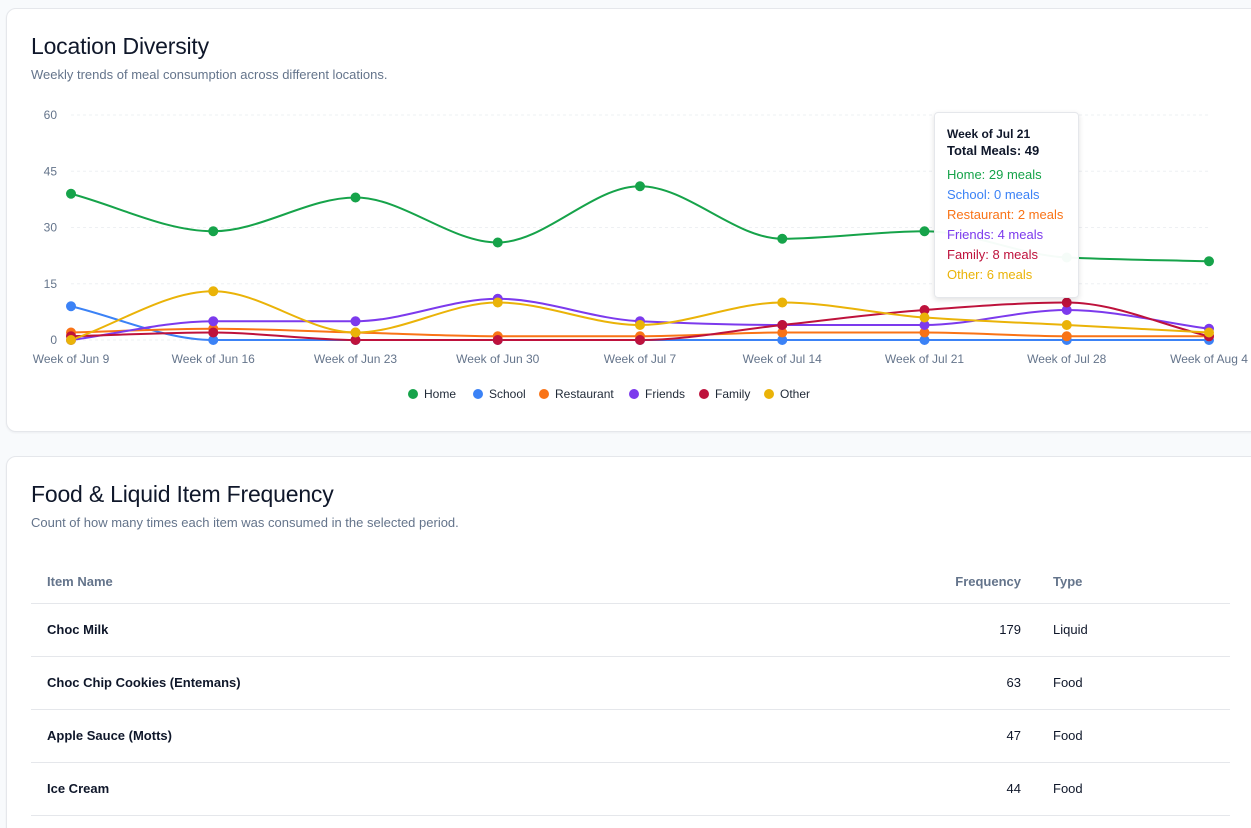 Image resolution: width=1251 pixels, height=828 pixels. Describe the element at coordinates (51, 228) in the screenshot. I see `y-tick-label: 30` at that location.